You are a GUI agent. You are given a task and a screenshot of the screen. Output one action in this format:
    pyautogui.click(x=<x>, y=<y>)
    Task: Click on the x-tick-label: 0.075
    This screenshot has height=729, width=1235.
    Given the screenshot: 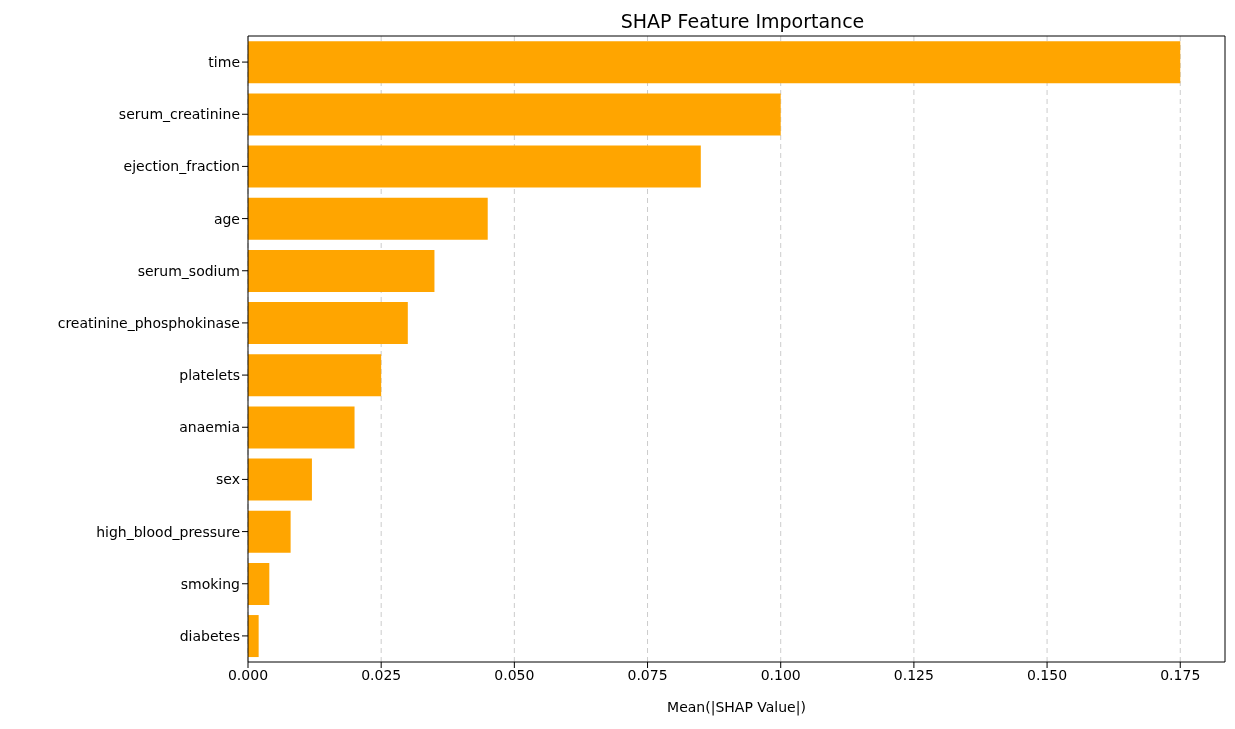 What is the action you would take?
    pyautogui.click(x=647, y=674)
    